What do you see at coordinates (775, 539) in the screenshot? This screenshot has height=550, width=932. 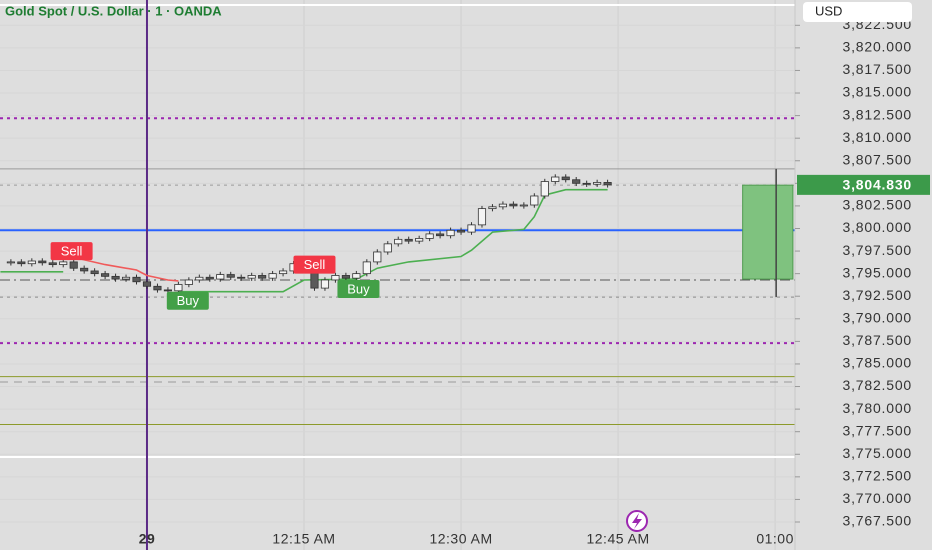 I see `x-tick-label: 01:00` at bounding box center [775, 539].